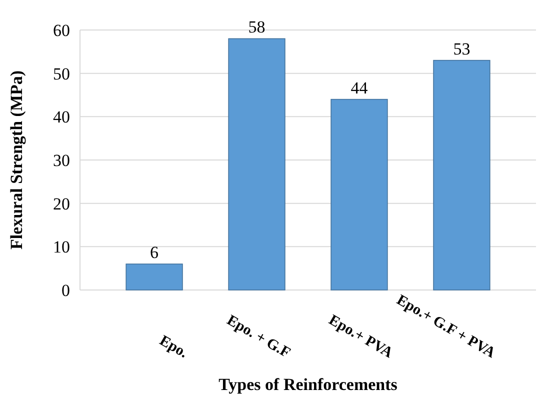  Describe the element at coordinates (359, 88) in the screenshot. I see `data-label: 44` at that location.